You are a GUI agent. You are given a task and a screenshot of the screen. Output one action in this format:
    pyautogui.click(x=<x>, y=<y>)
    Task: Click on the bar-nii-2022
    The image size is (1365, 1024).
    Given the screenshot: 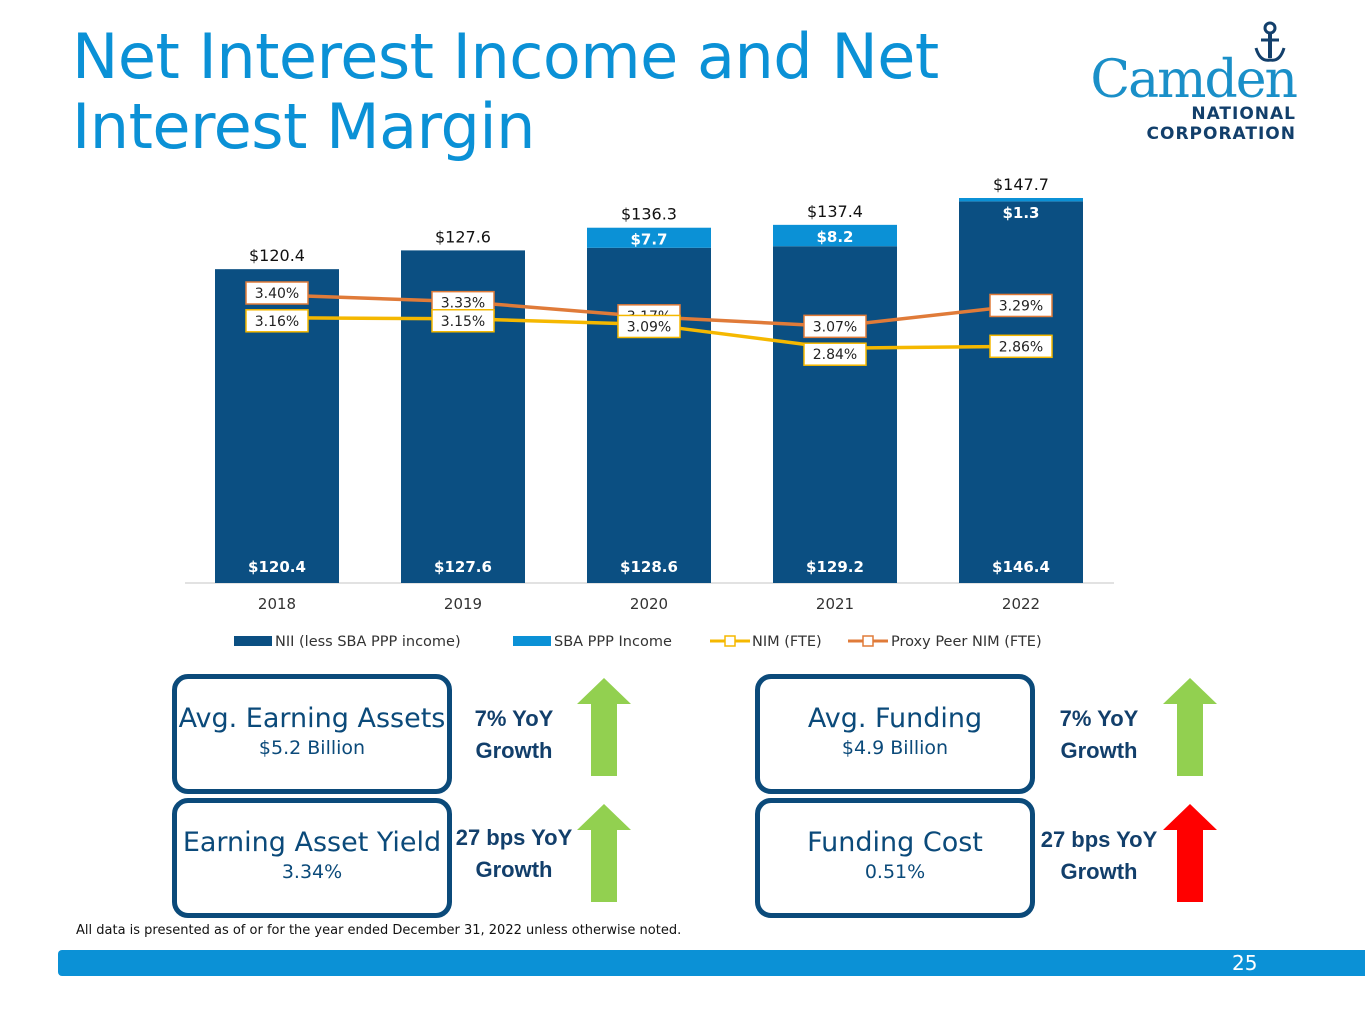 What is the action you would take?
    pyautogui.click(x=1021, y=392)
    